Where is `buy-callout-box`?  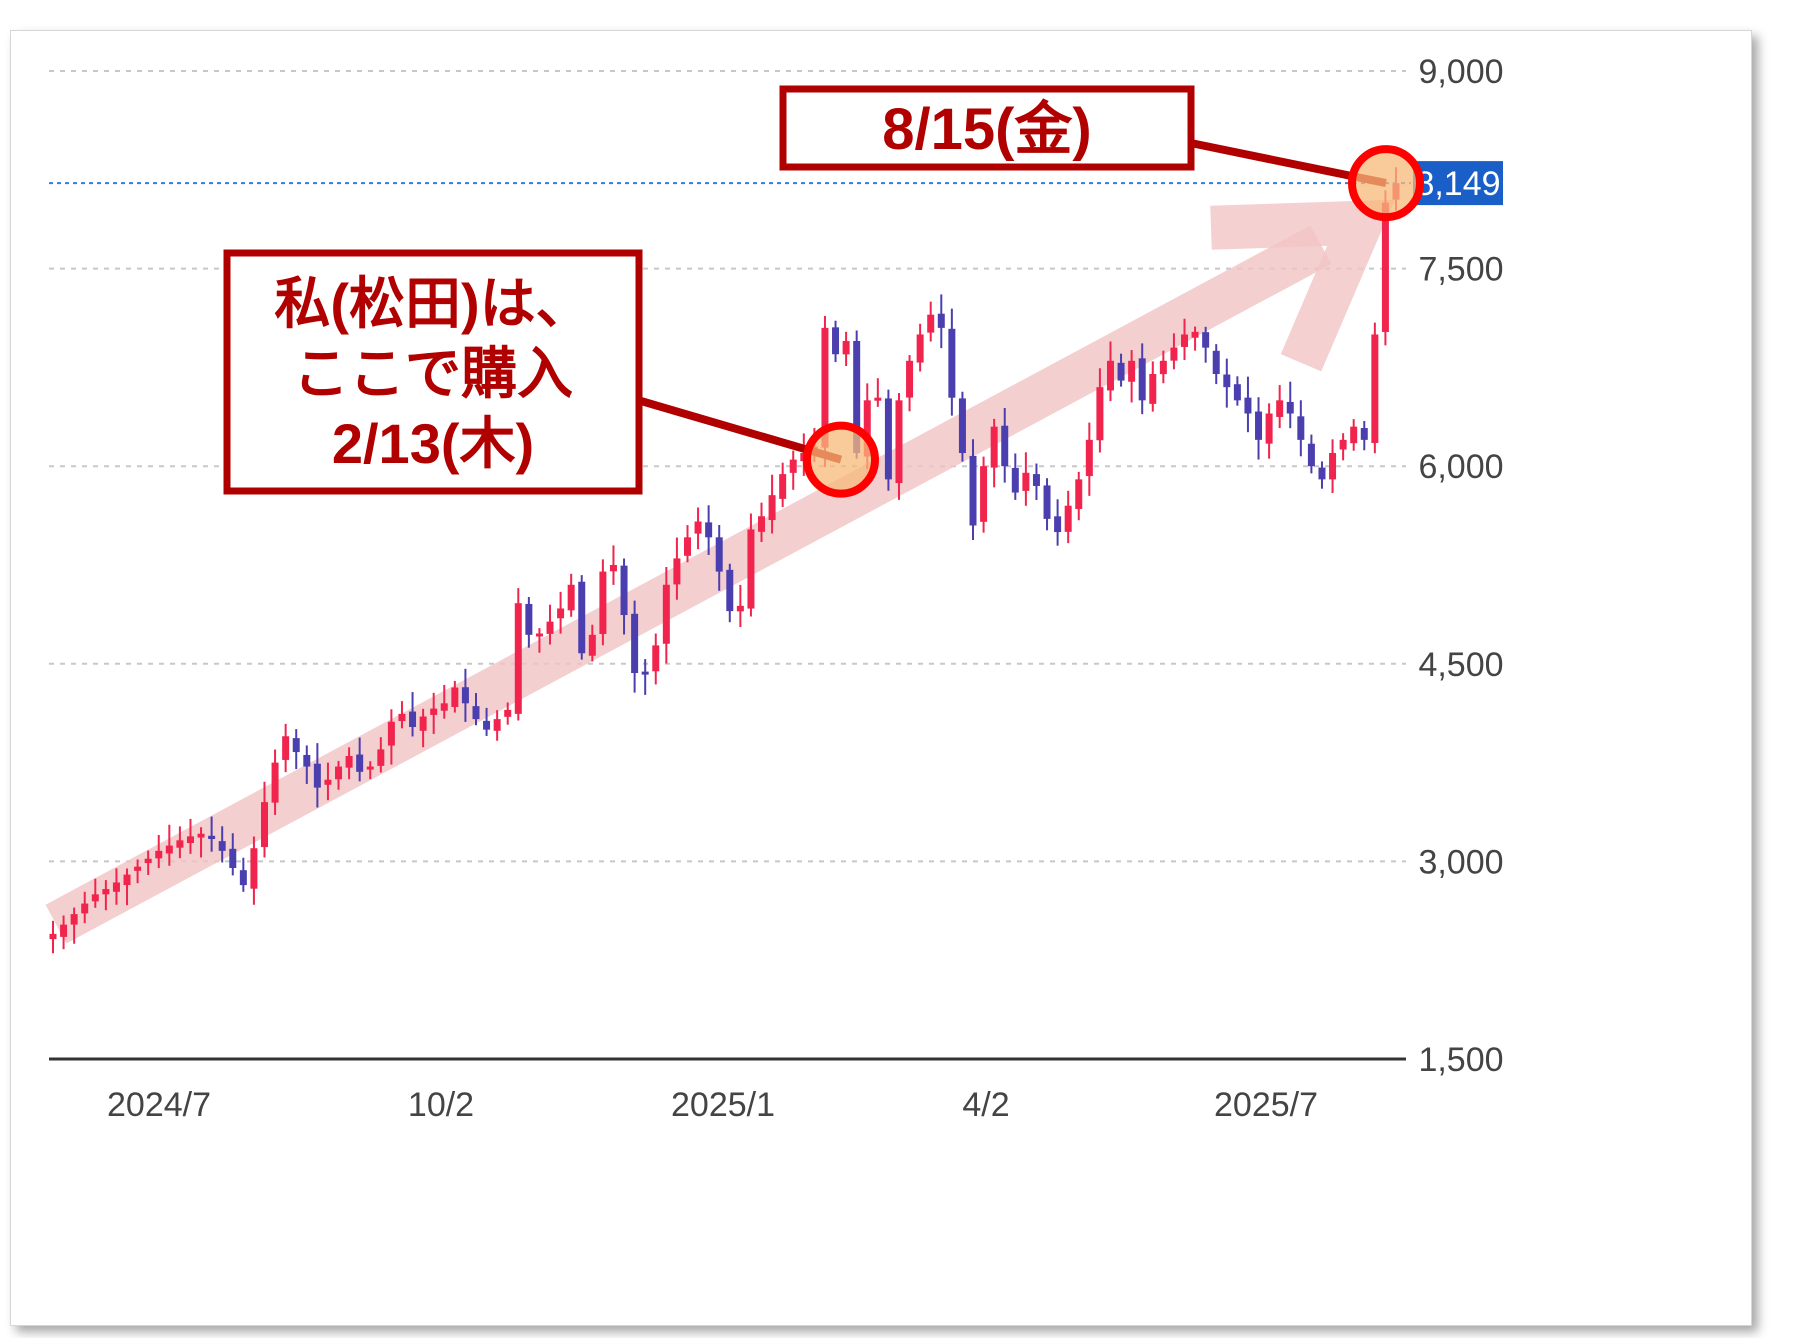
buy-callout-box is located at coordinates (433, 372).